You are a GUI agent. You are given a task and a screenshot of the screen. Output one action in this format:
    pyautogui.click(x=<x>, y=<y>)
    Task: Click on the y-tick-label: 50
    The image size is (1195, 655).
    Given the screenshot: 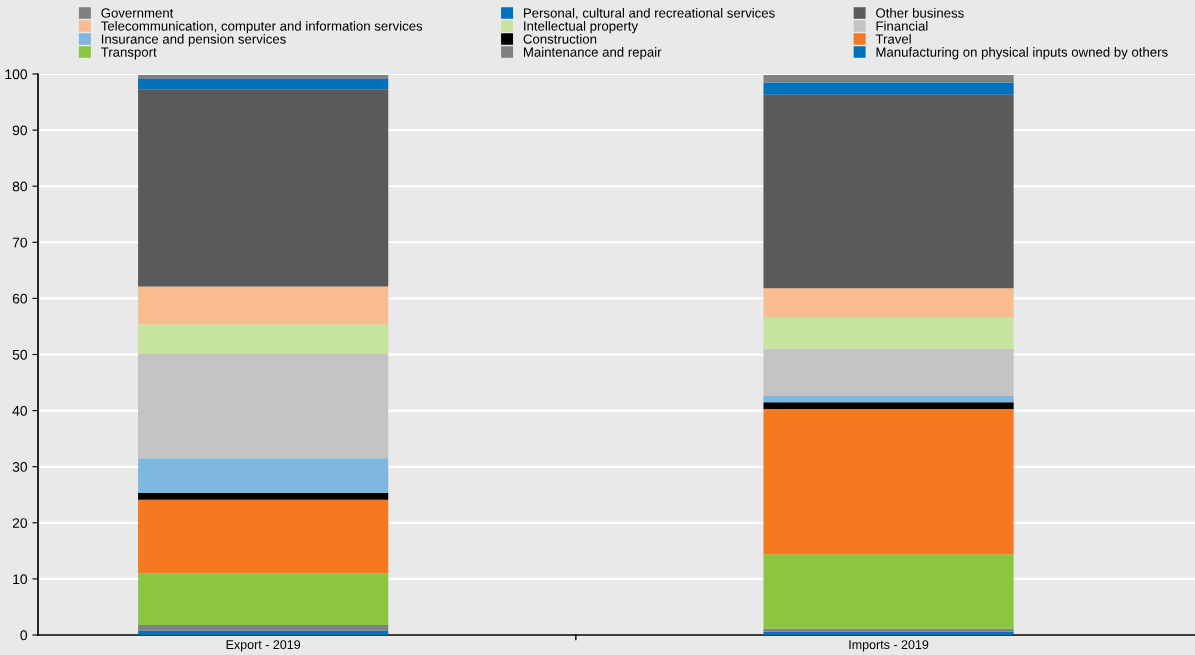 What is the action you would take?
    pyautogui.click(x=20, y=354)
    